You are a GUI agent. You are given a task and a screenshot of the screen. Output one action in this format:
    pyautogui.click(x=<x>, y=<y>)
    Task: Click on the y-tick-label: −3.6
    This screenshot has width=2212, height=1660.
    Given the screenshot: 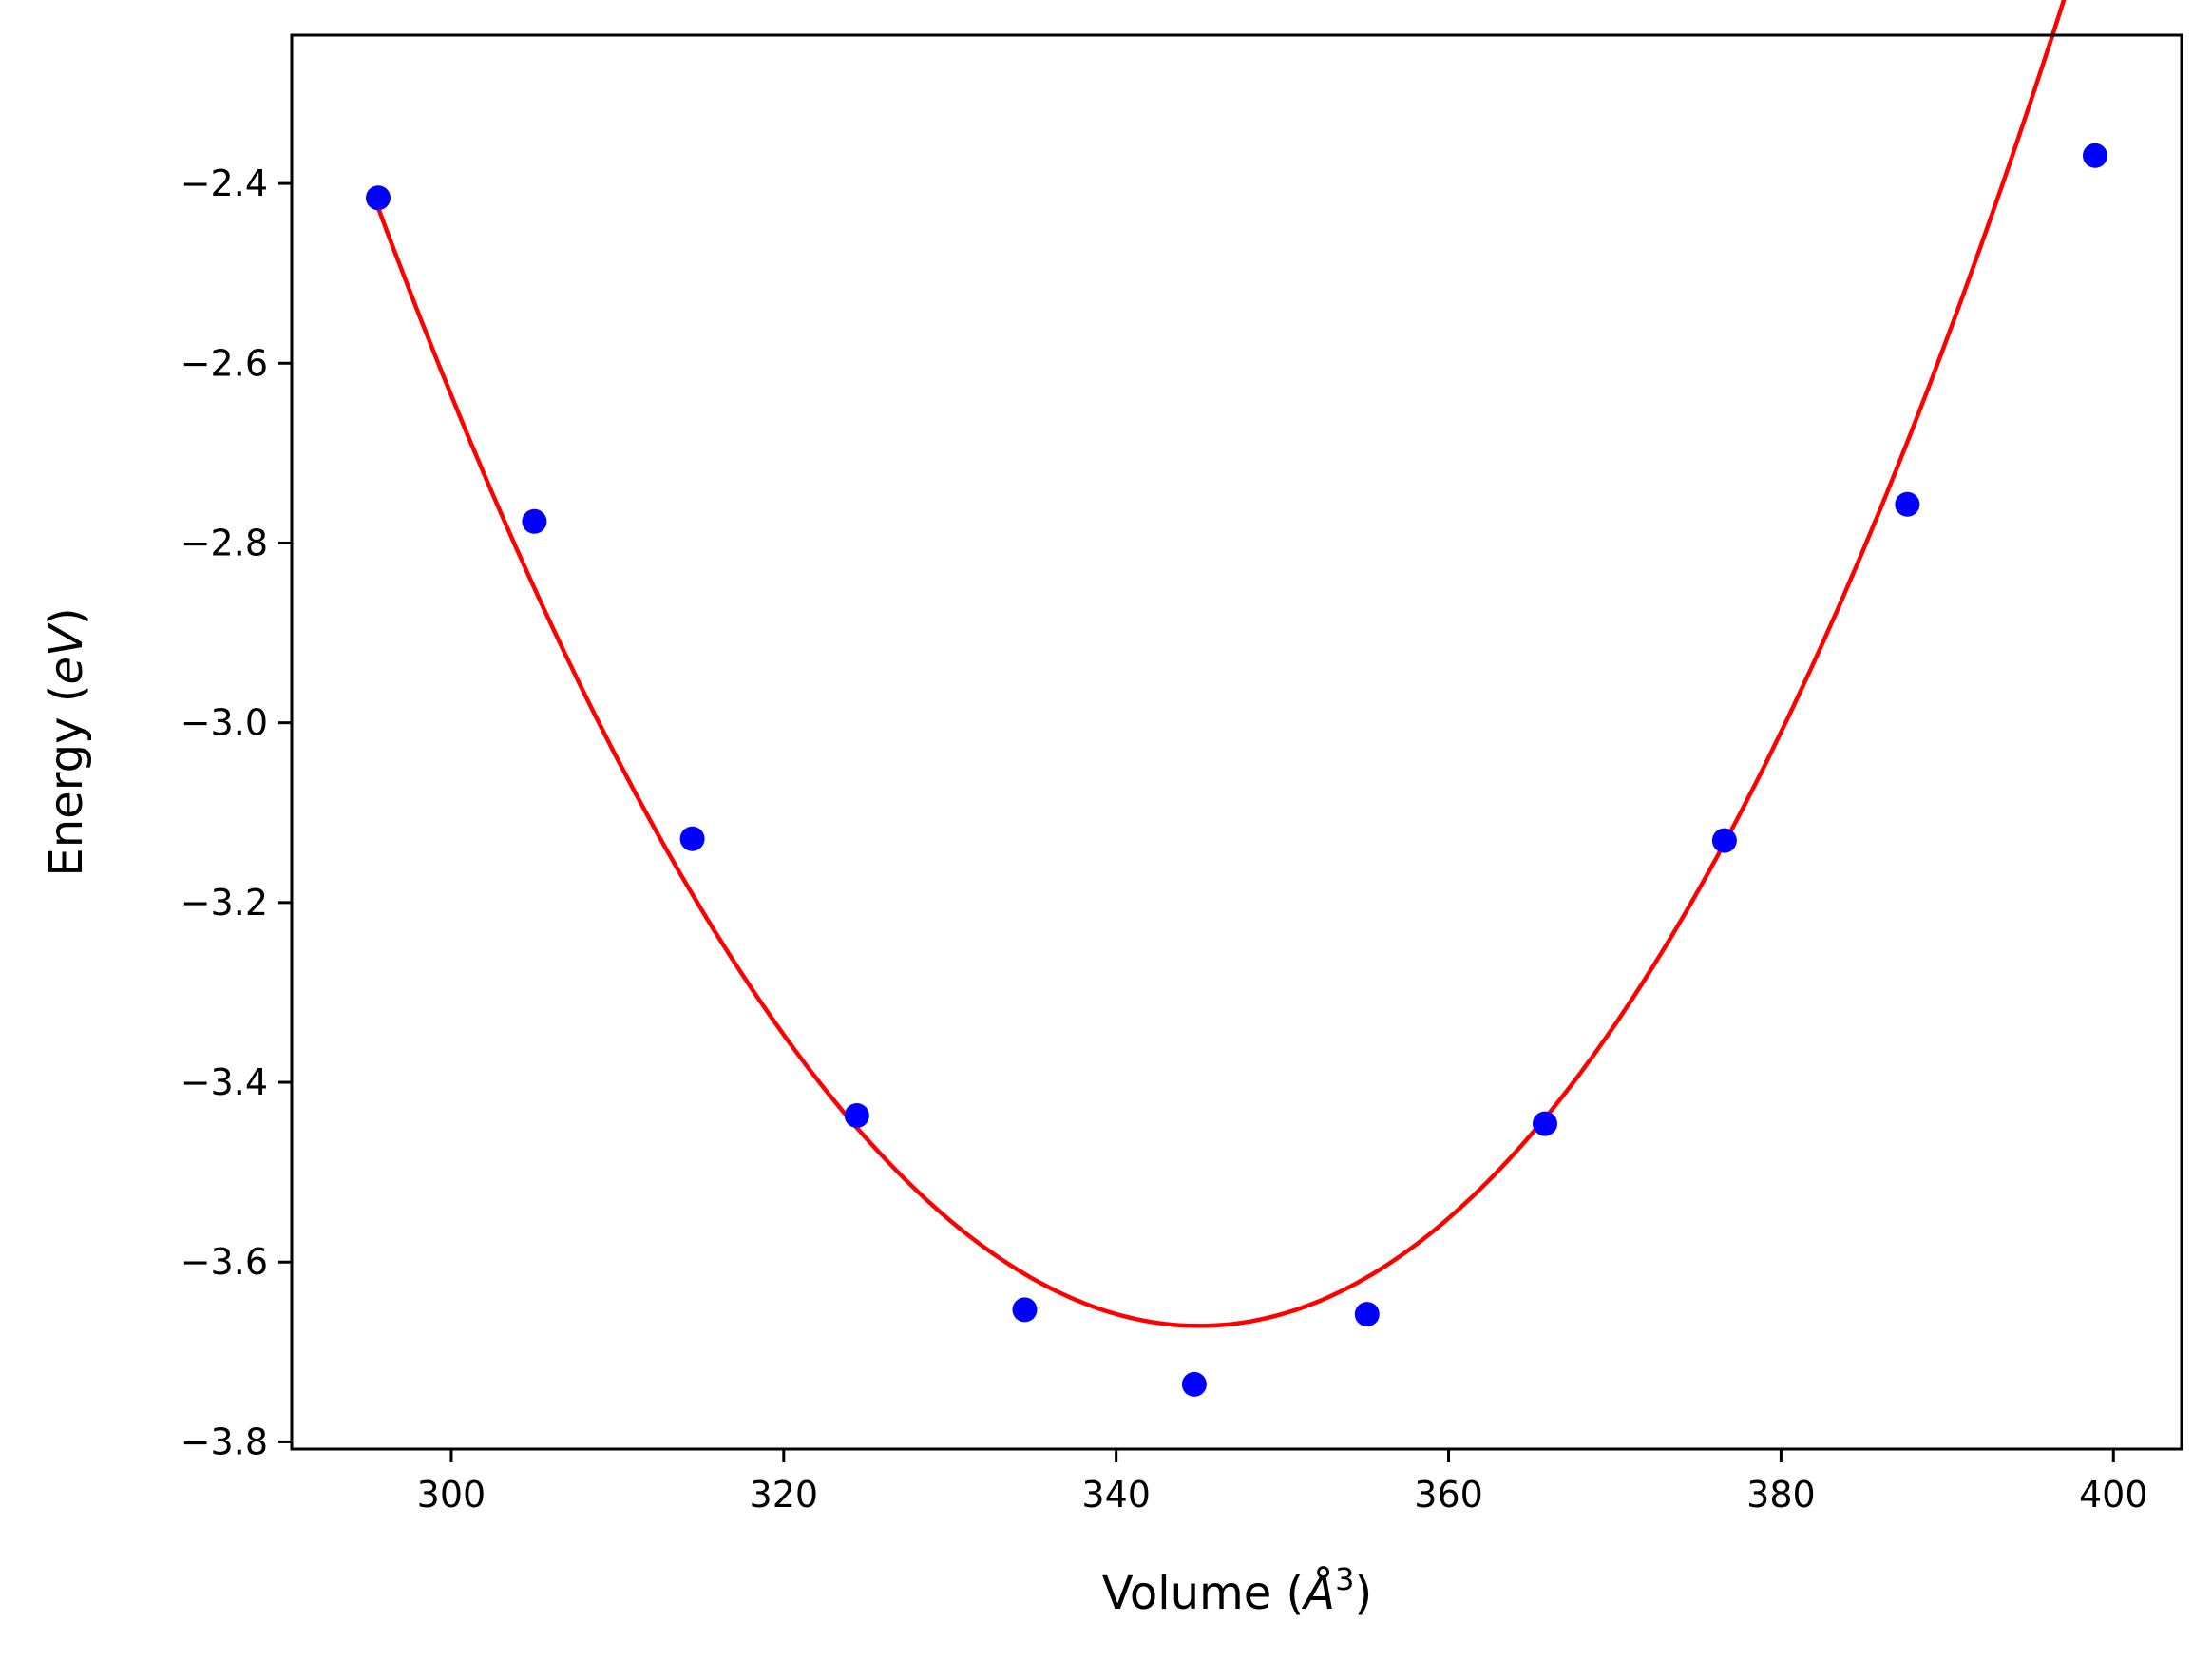 What is the action you would take?
    pyautogui.click(x=224, y=1262)
    